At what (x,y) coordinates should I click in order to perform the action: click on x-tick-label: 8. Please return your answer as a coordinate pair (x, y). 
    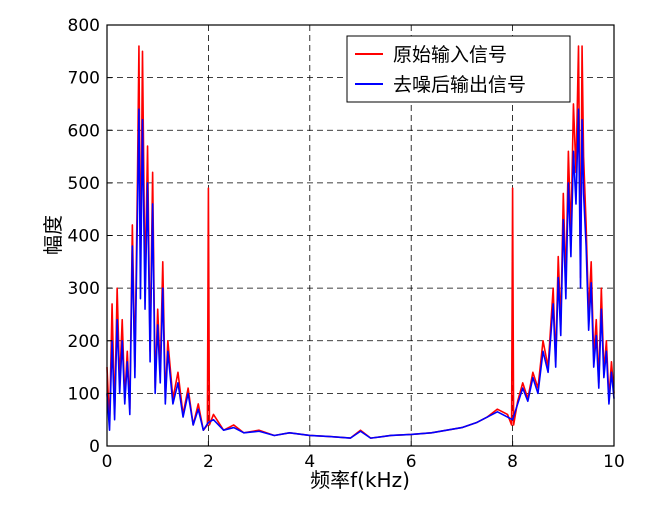
    Looking at the image, I should click on (512, 462).